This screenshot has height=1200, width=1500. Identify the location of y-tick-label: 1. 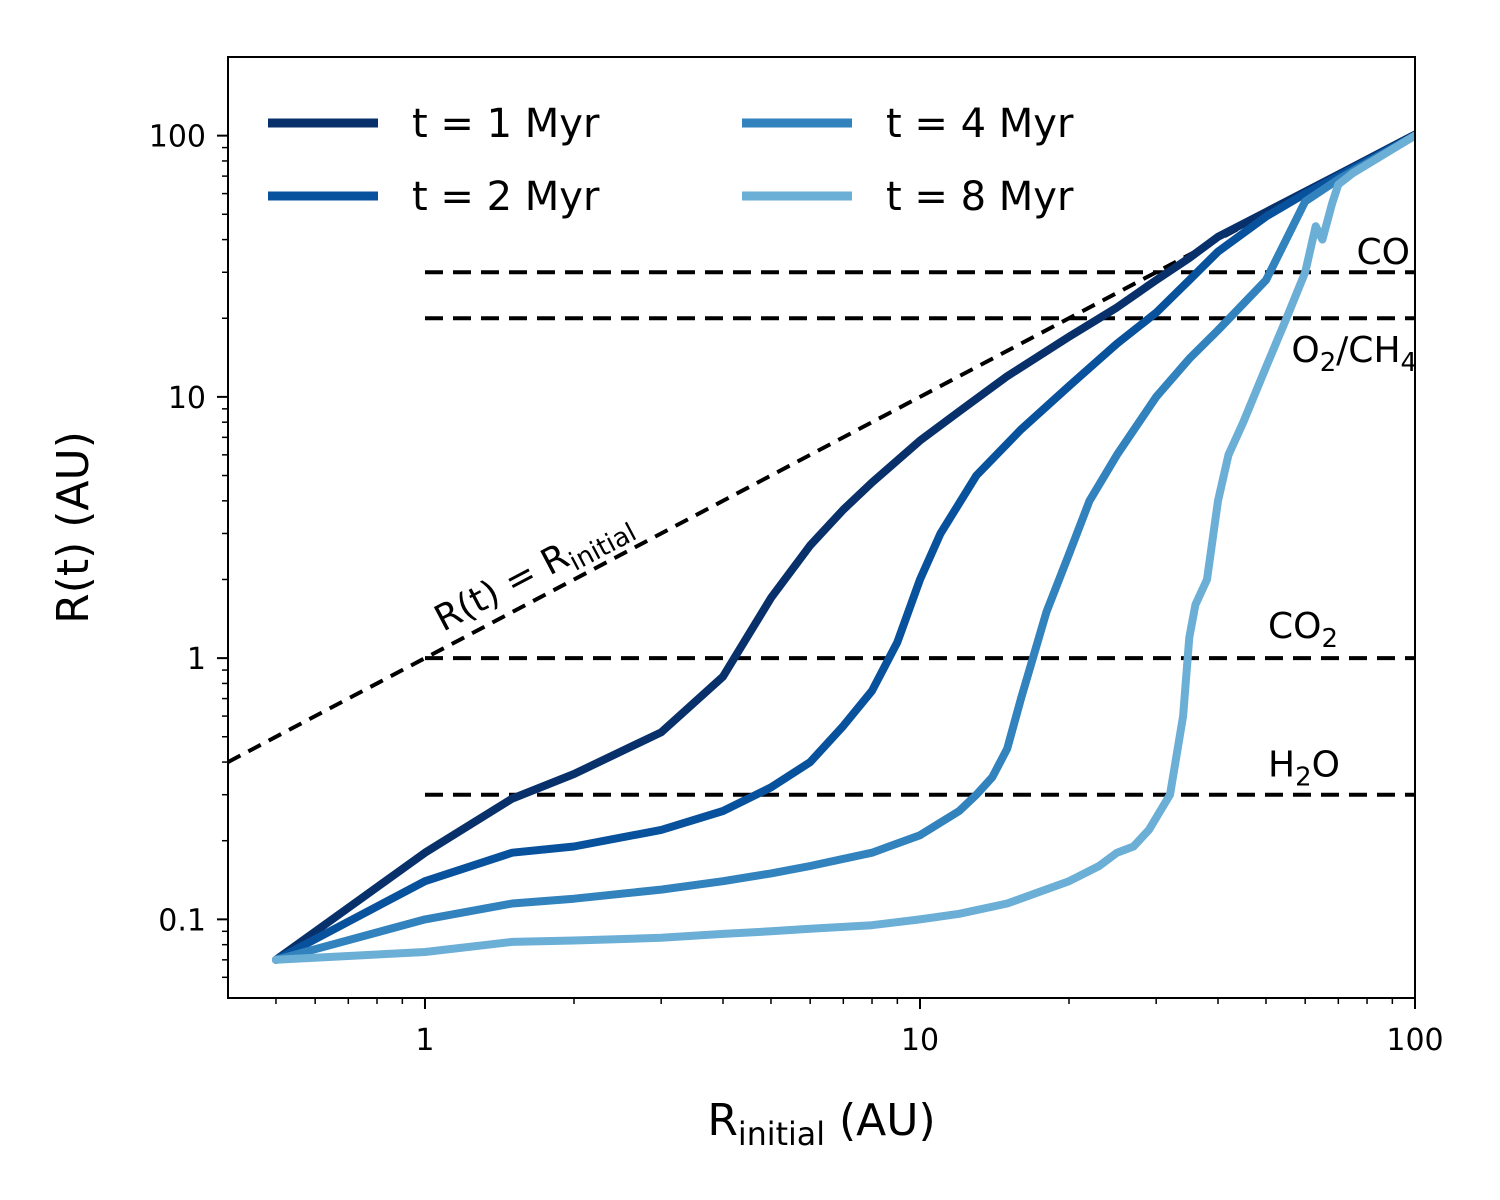
(196, 659).